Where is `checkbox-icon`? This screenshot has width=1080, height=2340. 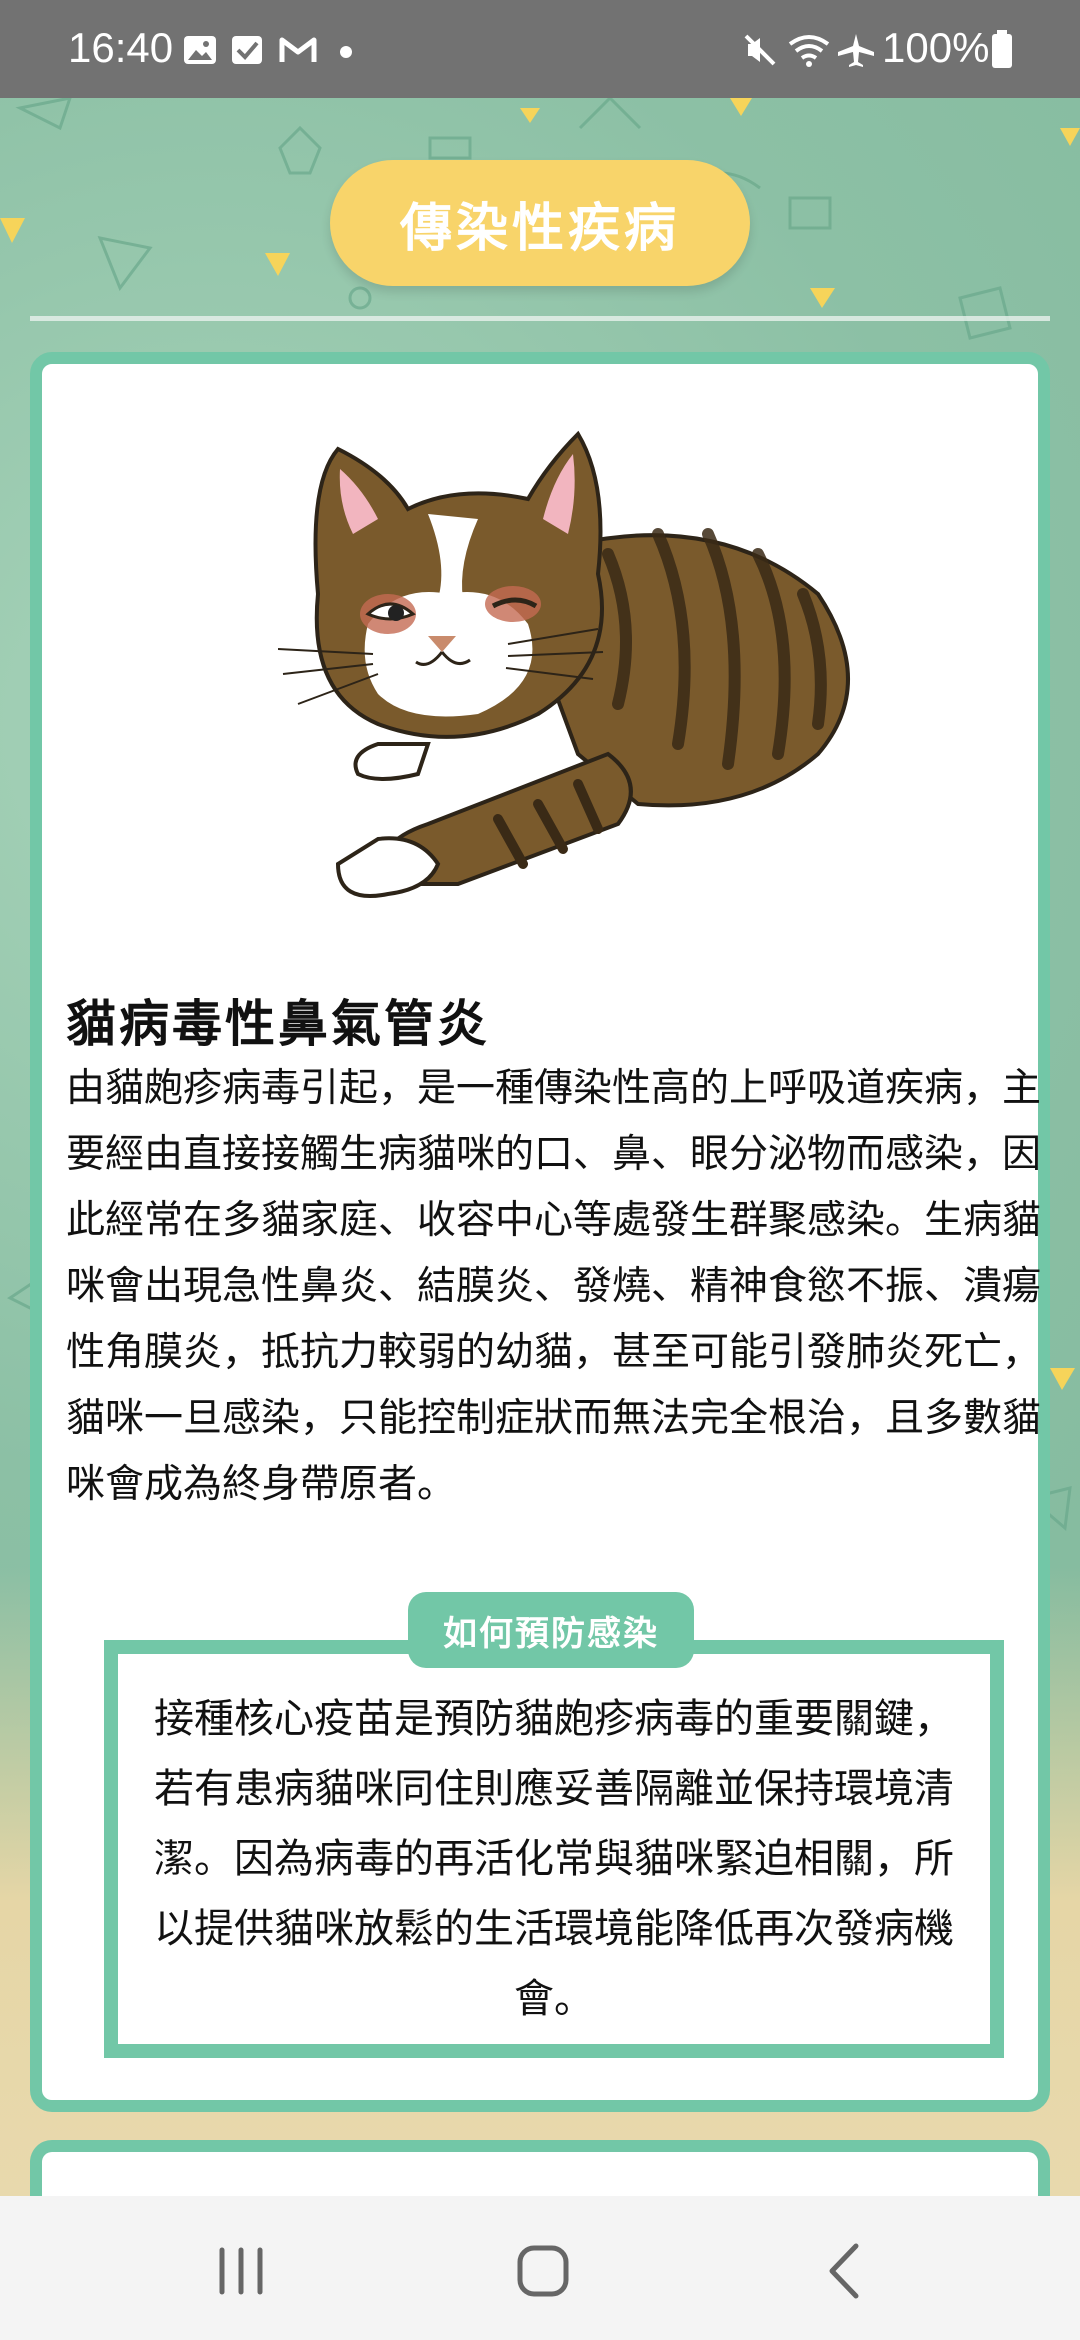
checkbox-icon is located at coordinates (247, 50).